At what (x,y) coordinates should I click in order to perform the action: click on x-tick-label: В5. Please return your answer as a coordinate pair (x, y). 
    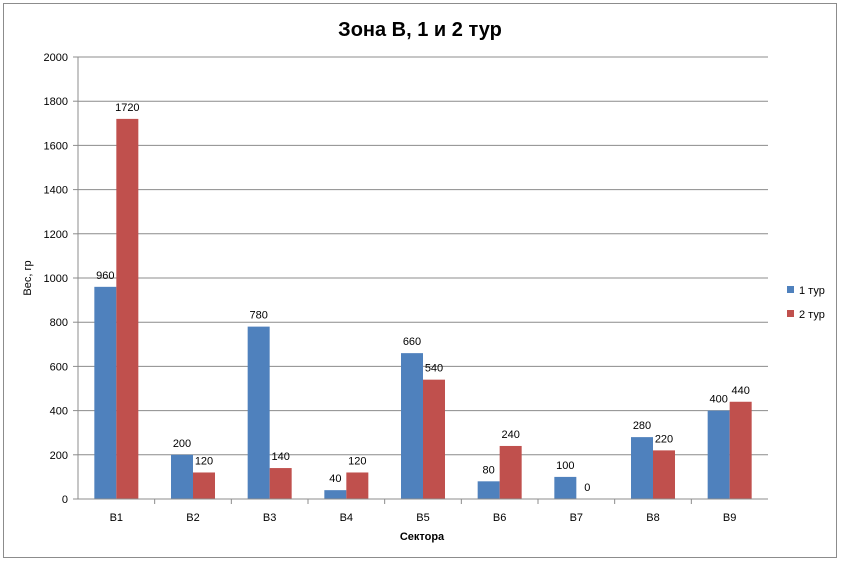
    Looking at the image, I should click on (422, 518).